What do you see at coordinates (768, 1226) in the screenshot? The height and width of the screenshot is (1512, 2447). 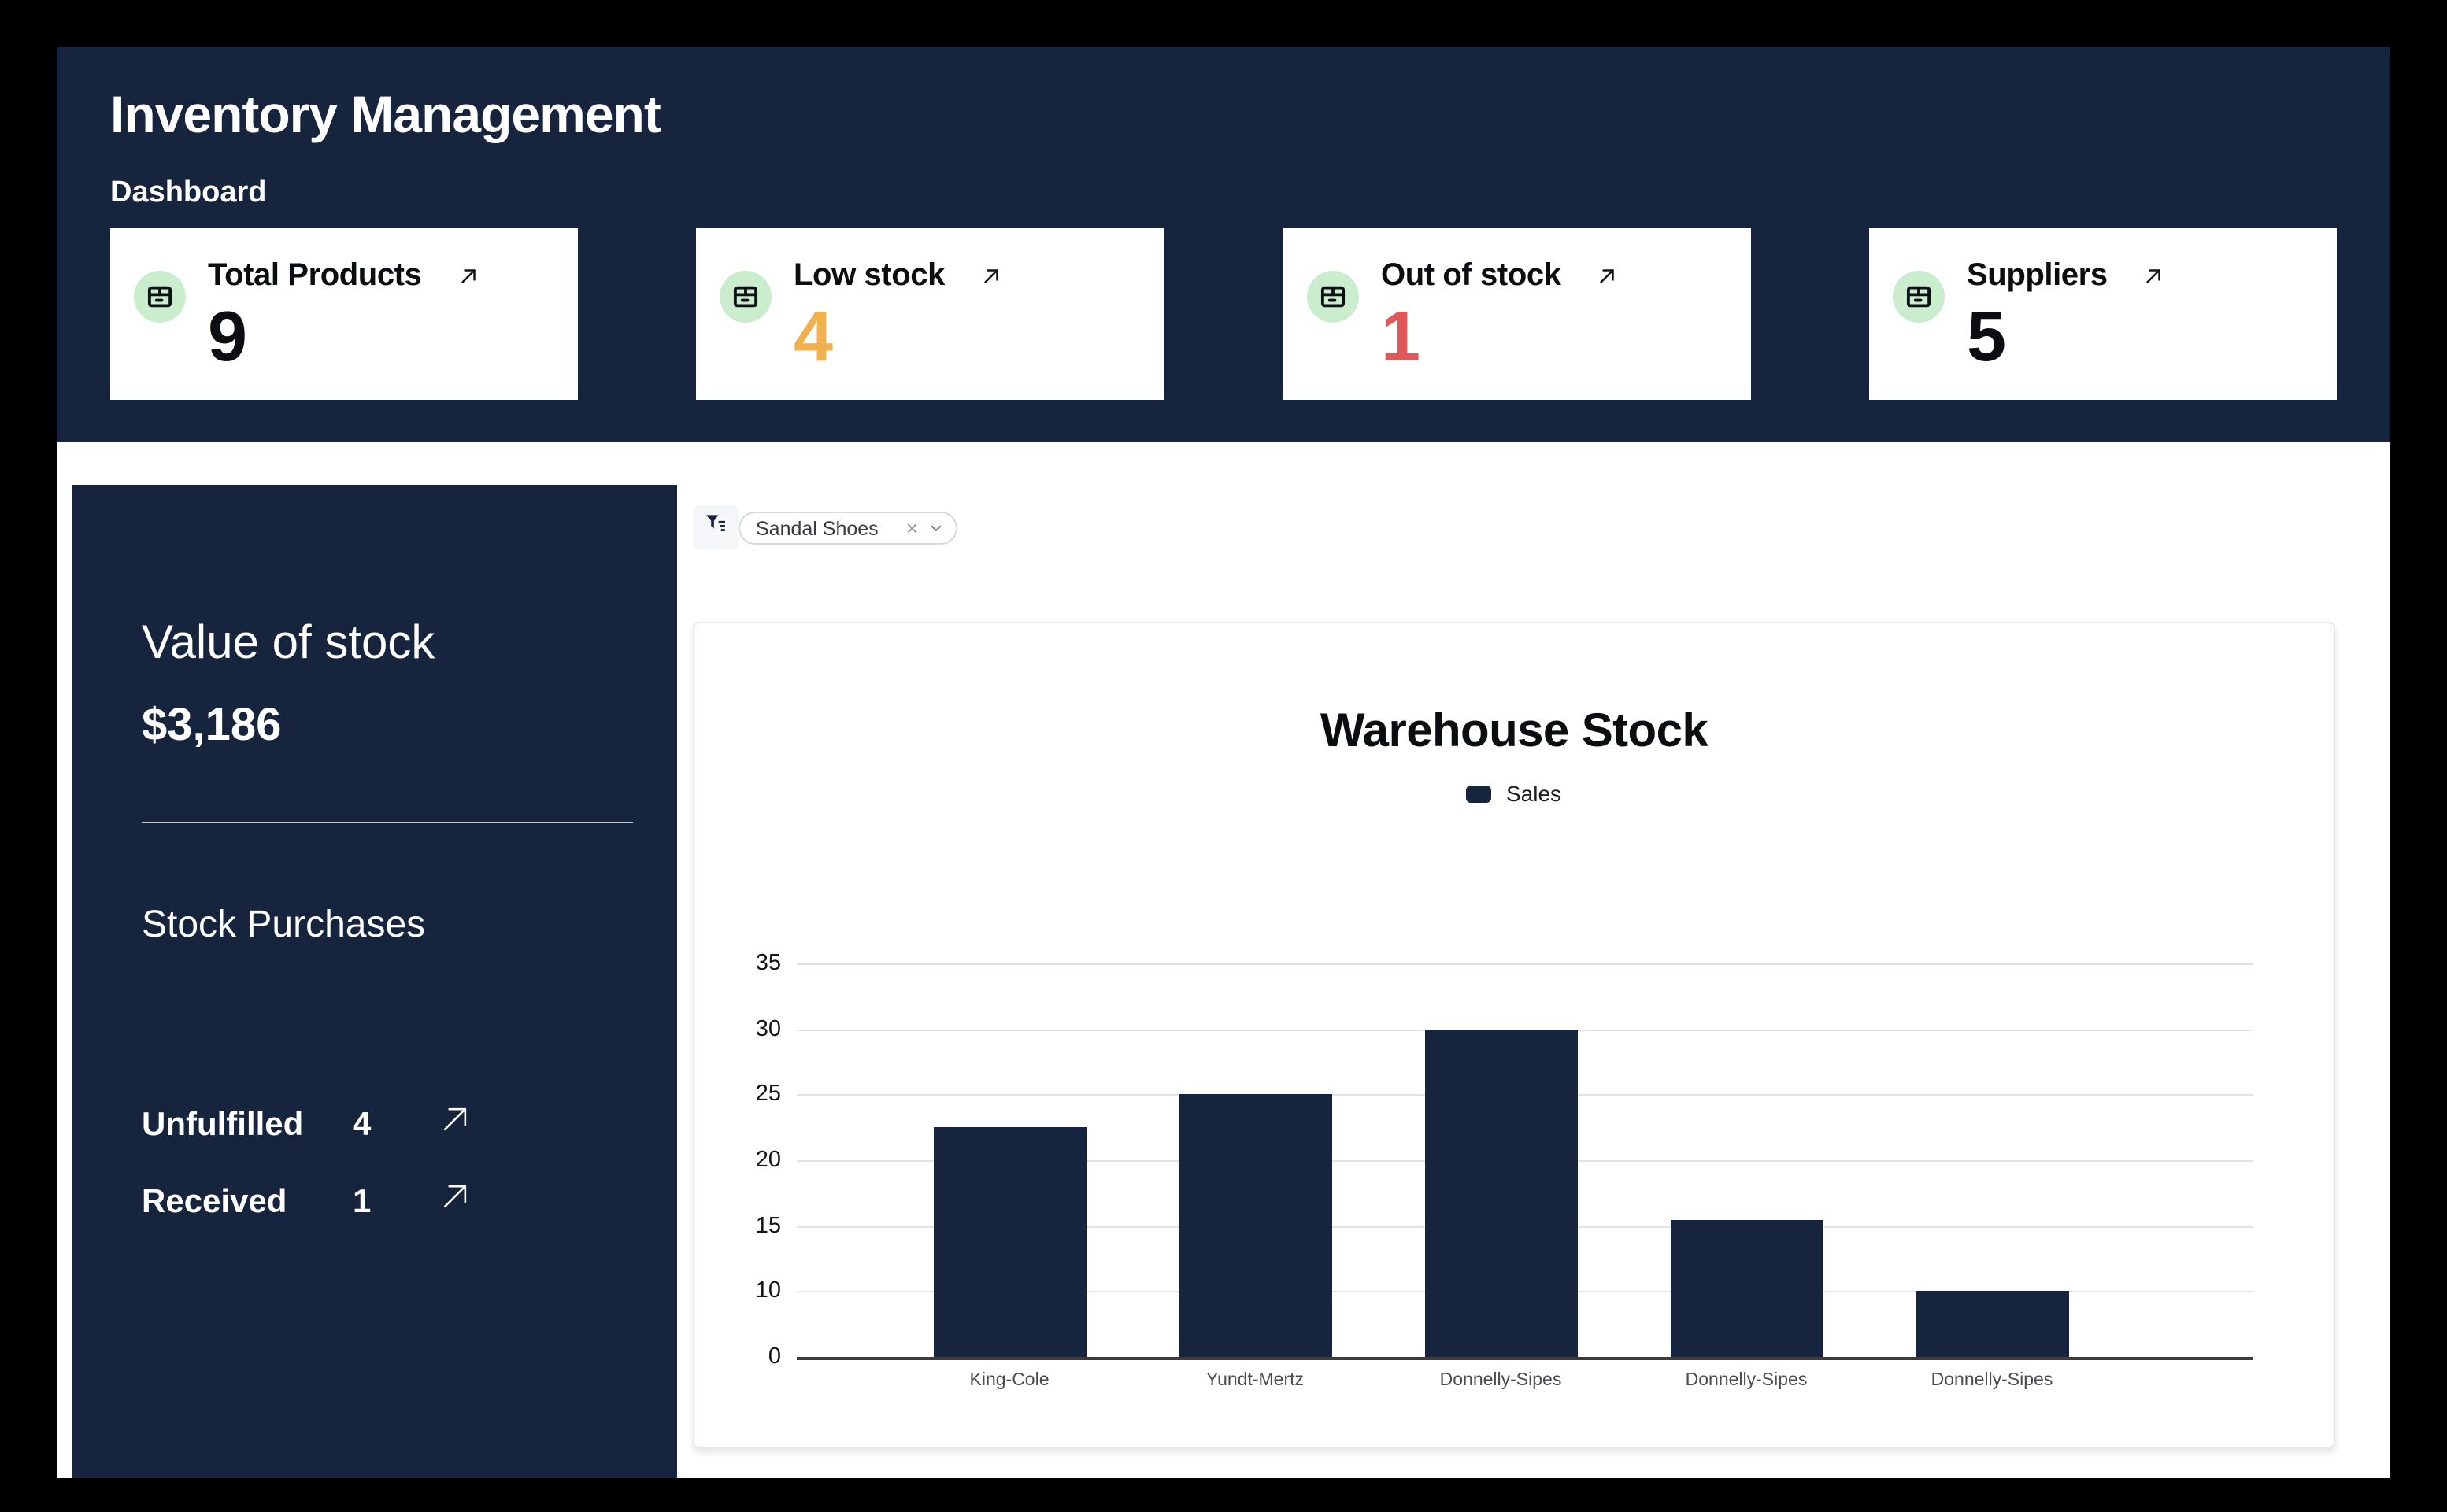 I see `y-tick-label: 15` at bounding box center [768, 1226].